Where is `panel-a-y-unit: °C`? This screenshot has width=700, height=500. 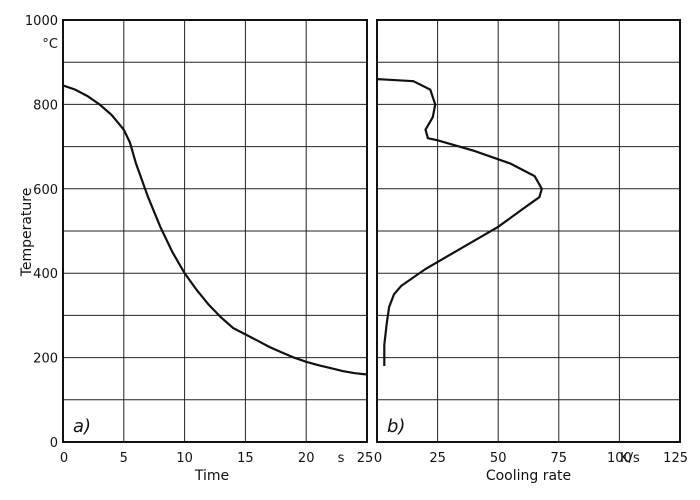 panel-a-y-unit: °C is located at coordinates (50, 44).